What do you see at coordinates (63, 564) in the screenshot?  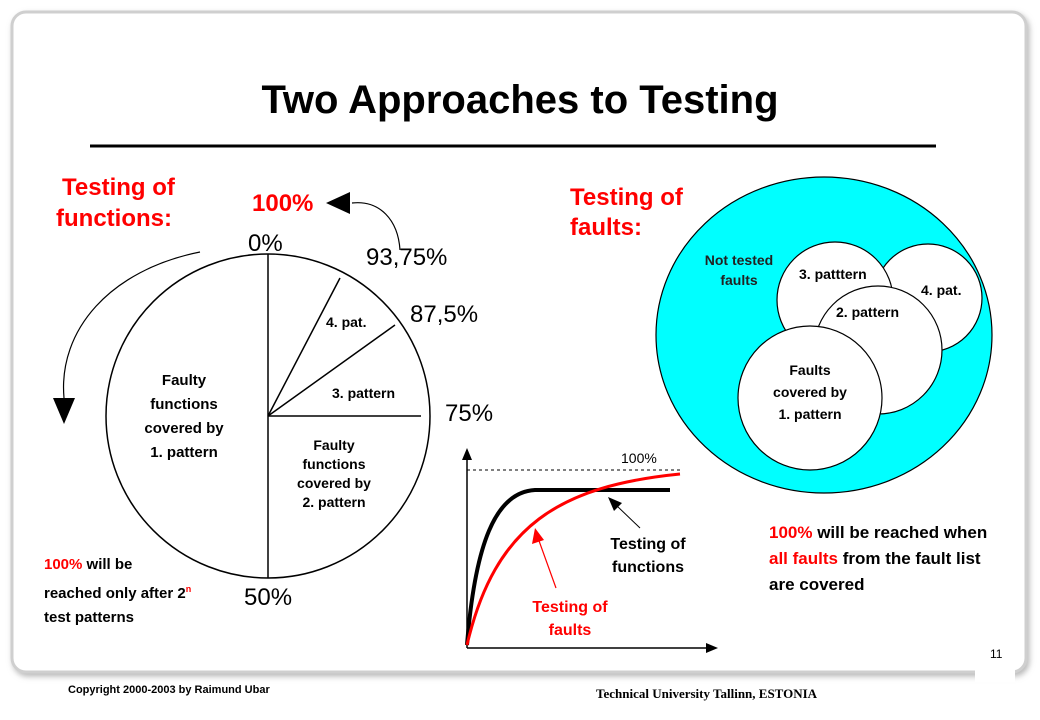 I see `functions-note-100: 100%` at bounding box center [63, 564].